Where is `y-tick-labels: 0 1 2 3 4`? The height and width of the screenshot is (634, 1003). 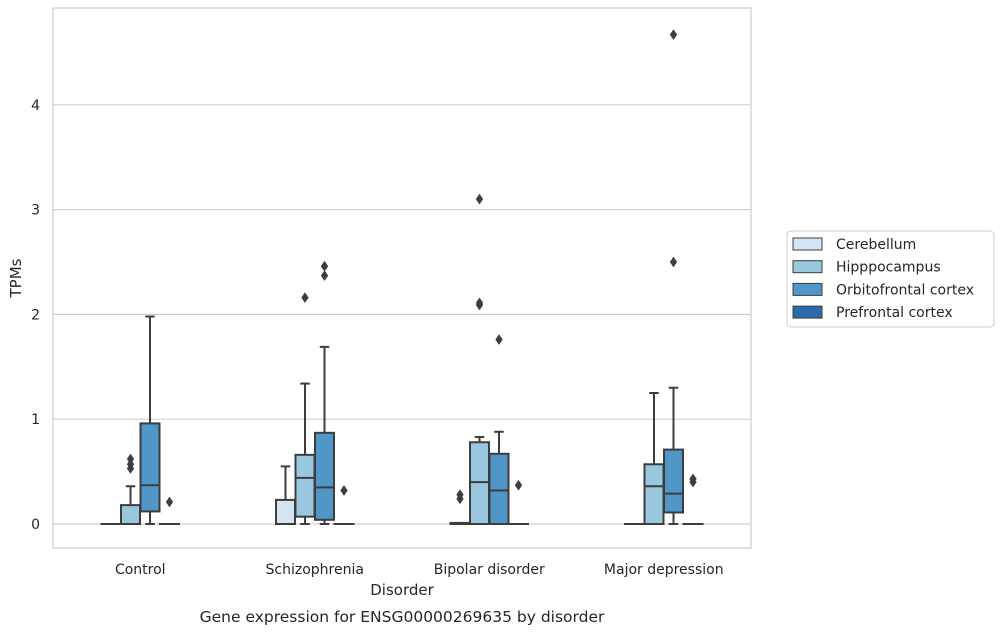
y-tick-labels: 0 1 2 3 4 is located at coordinates (35, 315).